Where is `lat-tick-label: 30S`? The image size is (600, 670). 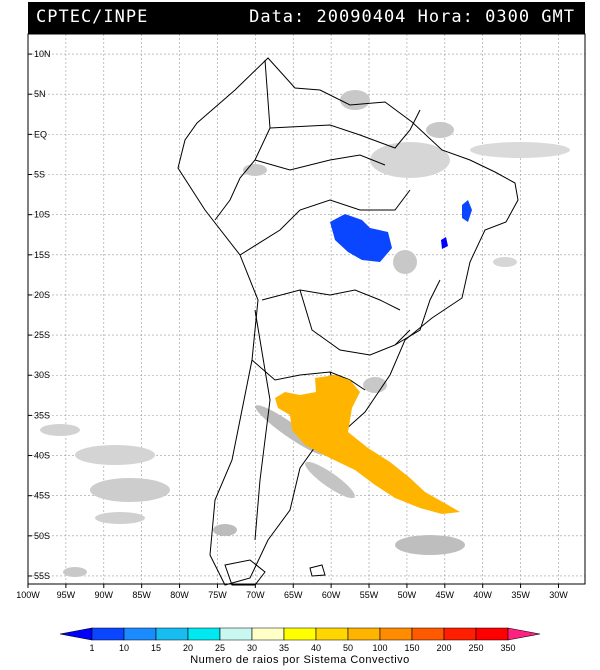 lat-tick-label: 30S is located at coordinates (42, 375).